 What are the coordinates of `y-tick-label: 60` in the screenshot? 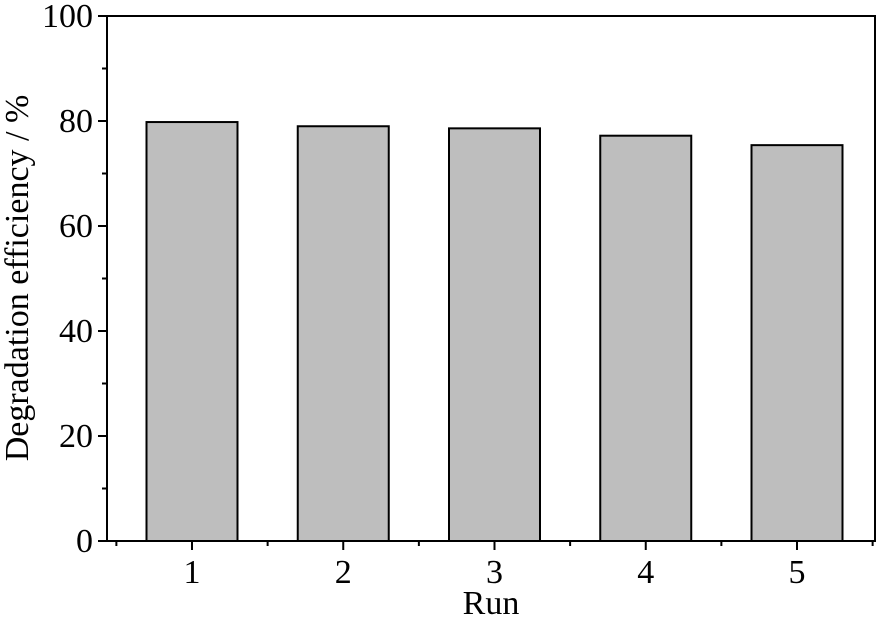 It's located at (76, 226).